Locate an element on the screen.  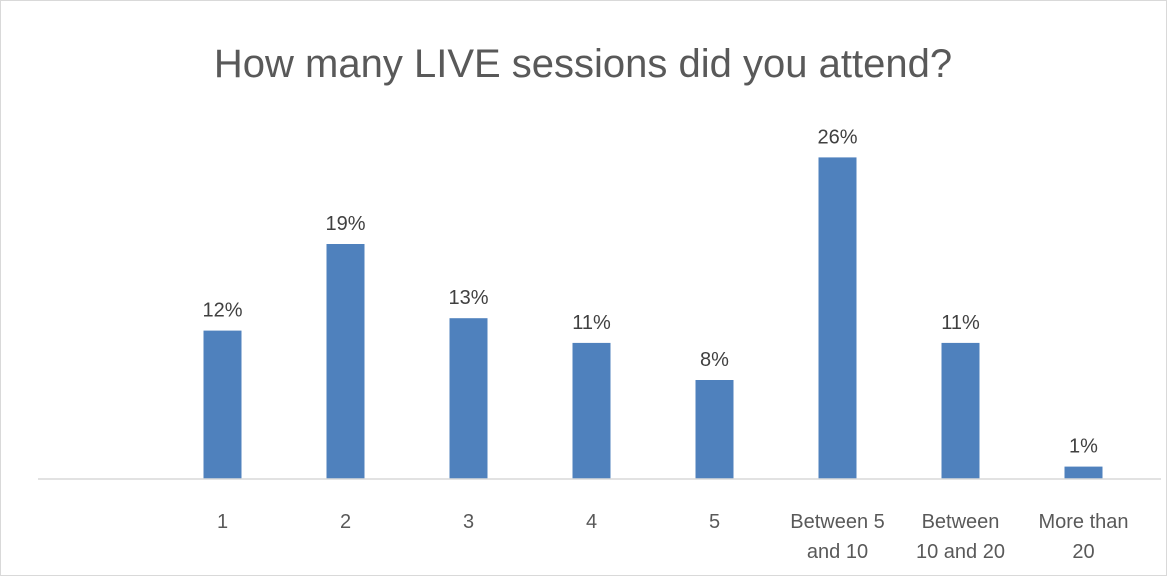
x-tick-label-2: 2 is located at coordinates (345, 522).